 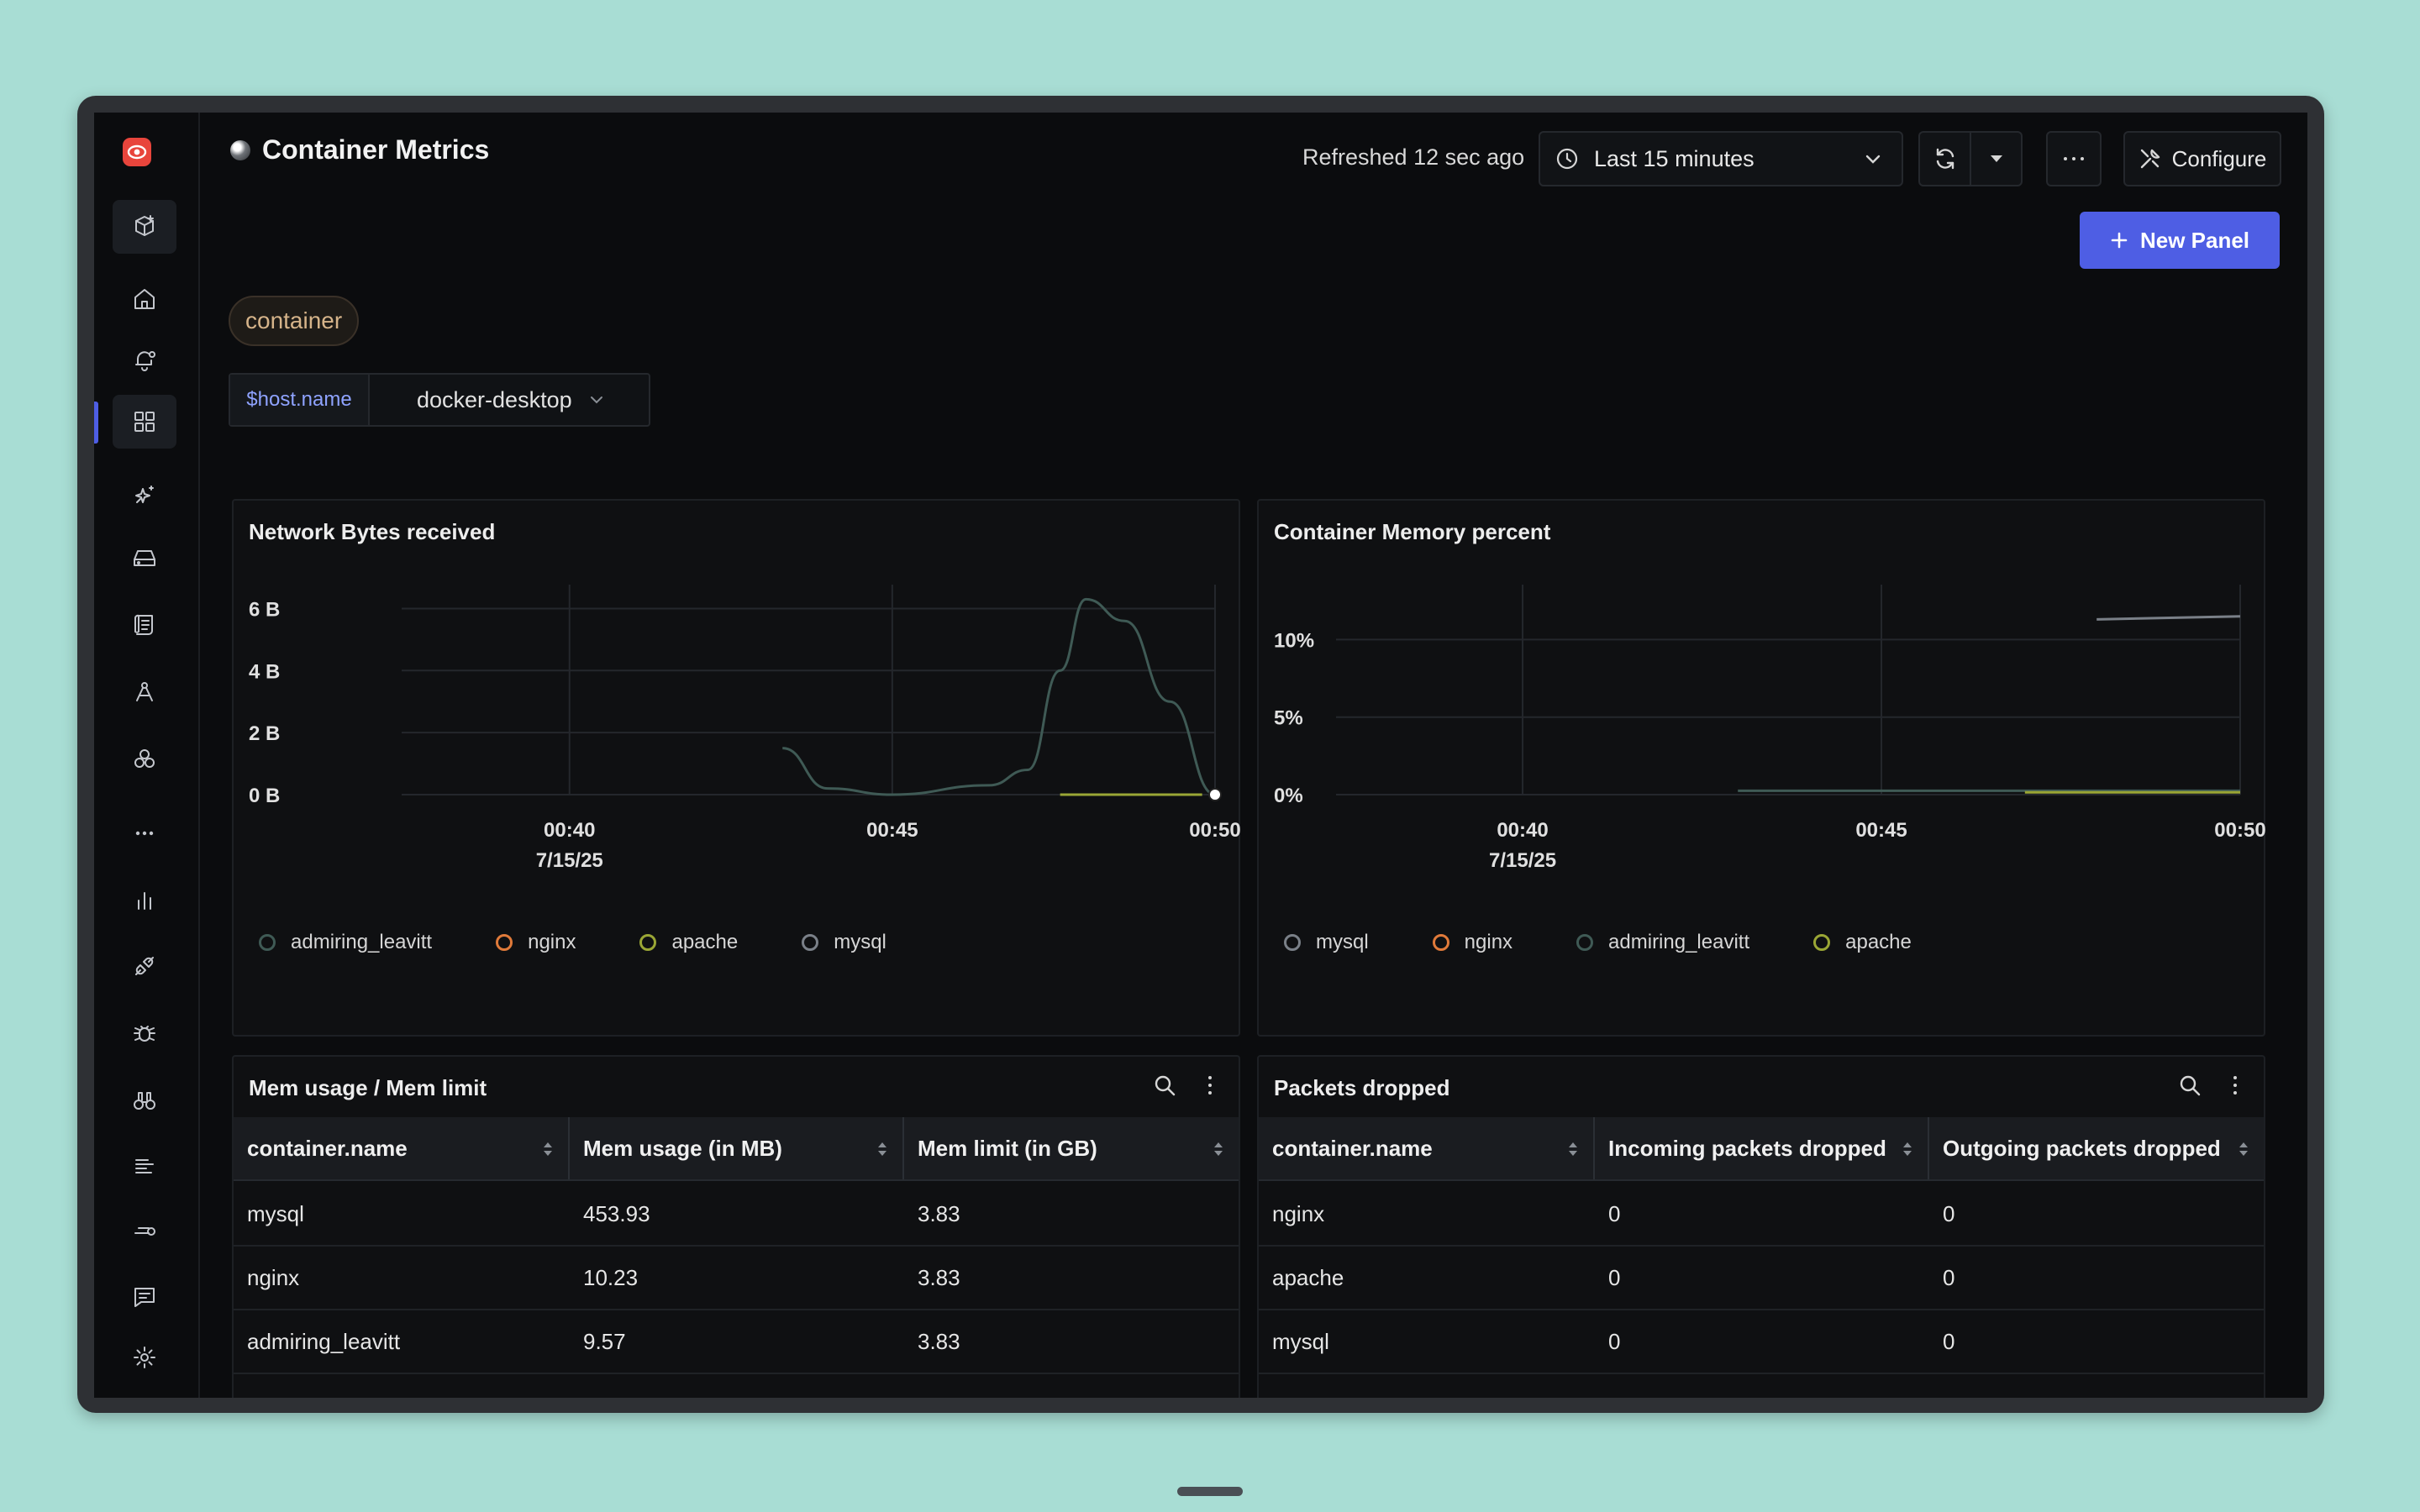 What do you see at coordinates (1362, 1087) in the screenshot?
I see `panel-title: Packets dropped` at bounding box center [1362, 1087].